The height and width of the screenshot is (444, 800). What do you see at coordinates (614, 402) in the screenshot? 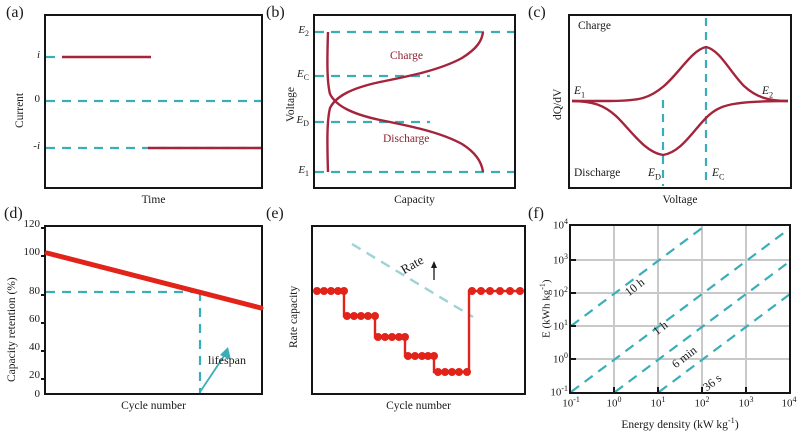
I see `panel-f-xtick-0: 10⁰` at bounding box center [614, 402].